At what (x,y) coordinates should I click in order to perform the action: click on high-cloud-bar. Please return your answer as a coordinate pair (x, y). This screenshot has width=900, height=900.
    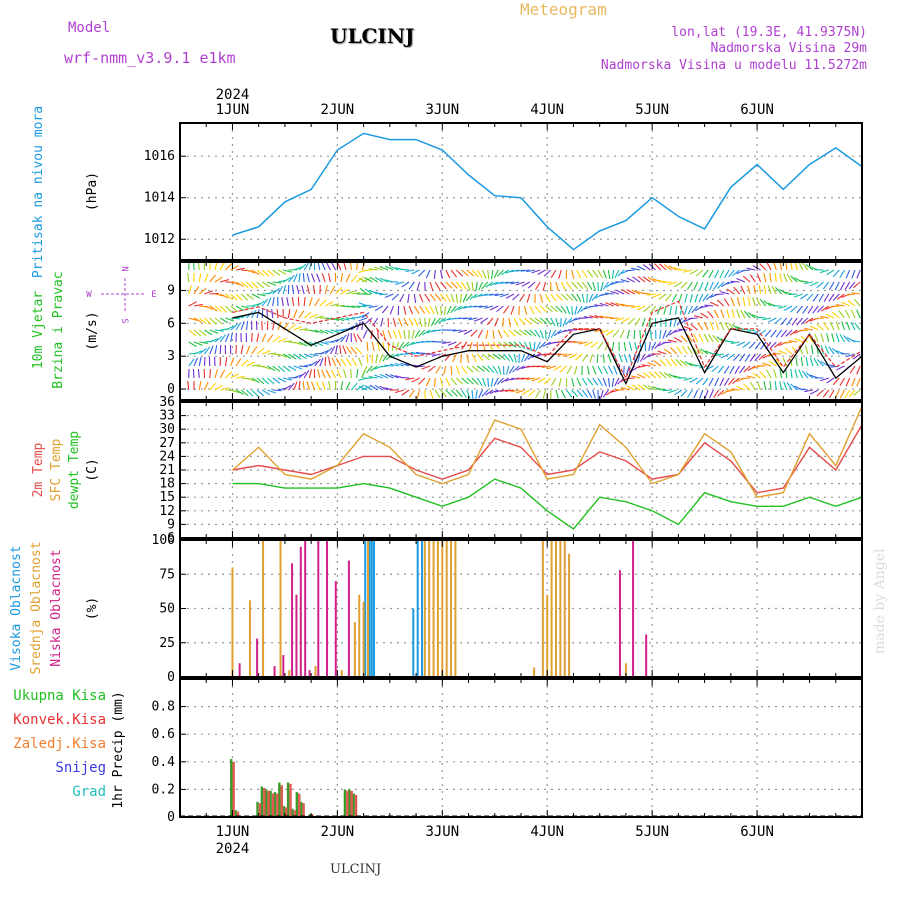
    Looking at the image, I should click on (413, 642).